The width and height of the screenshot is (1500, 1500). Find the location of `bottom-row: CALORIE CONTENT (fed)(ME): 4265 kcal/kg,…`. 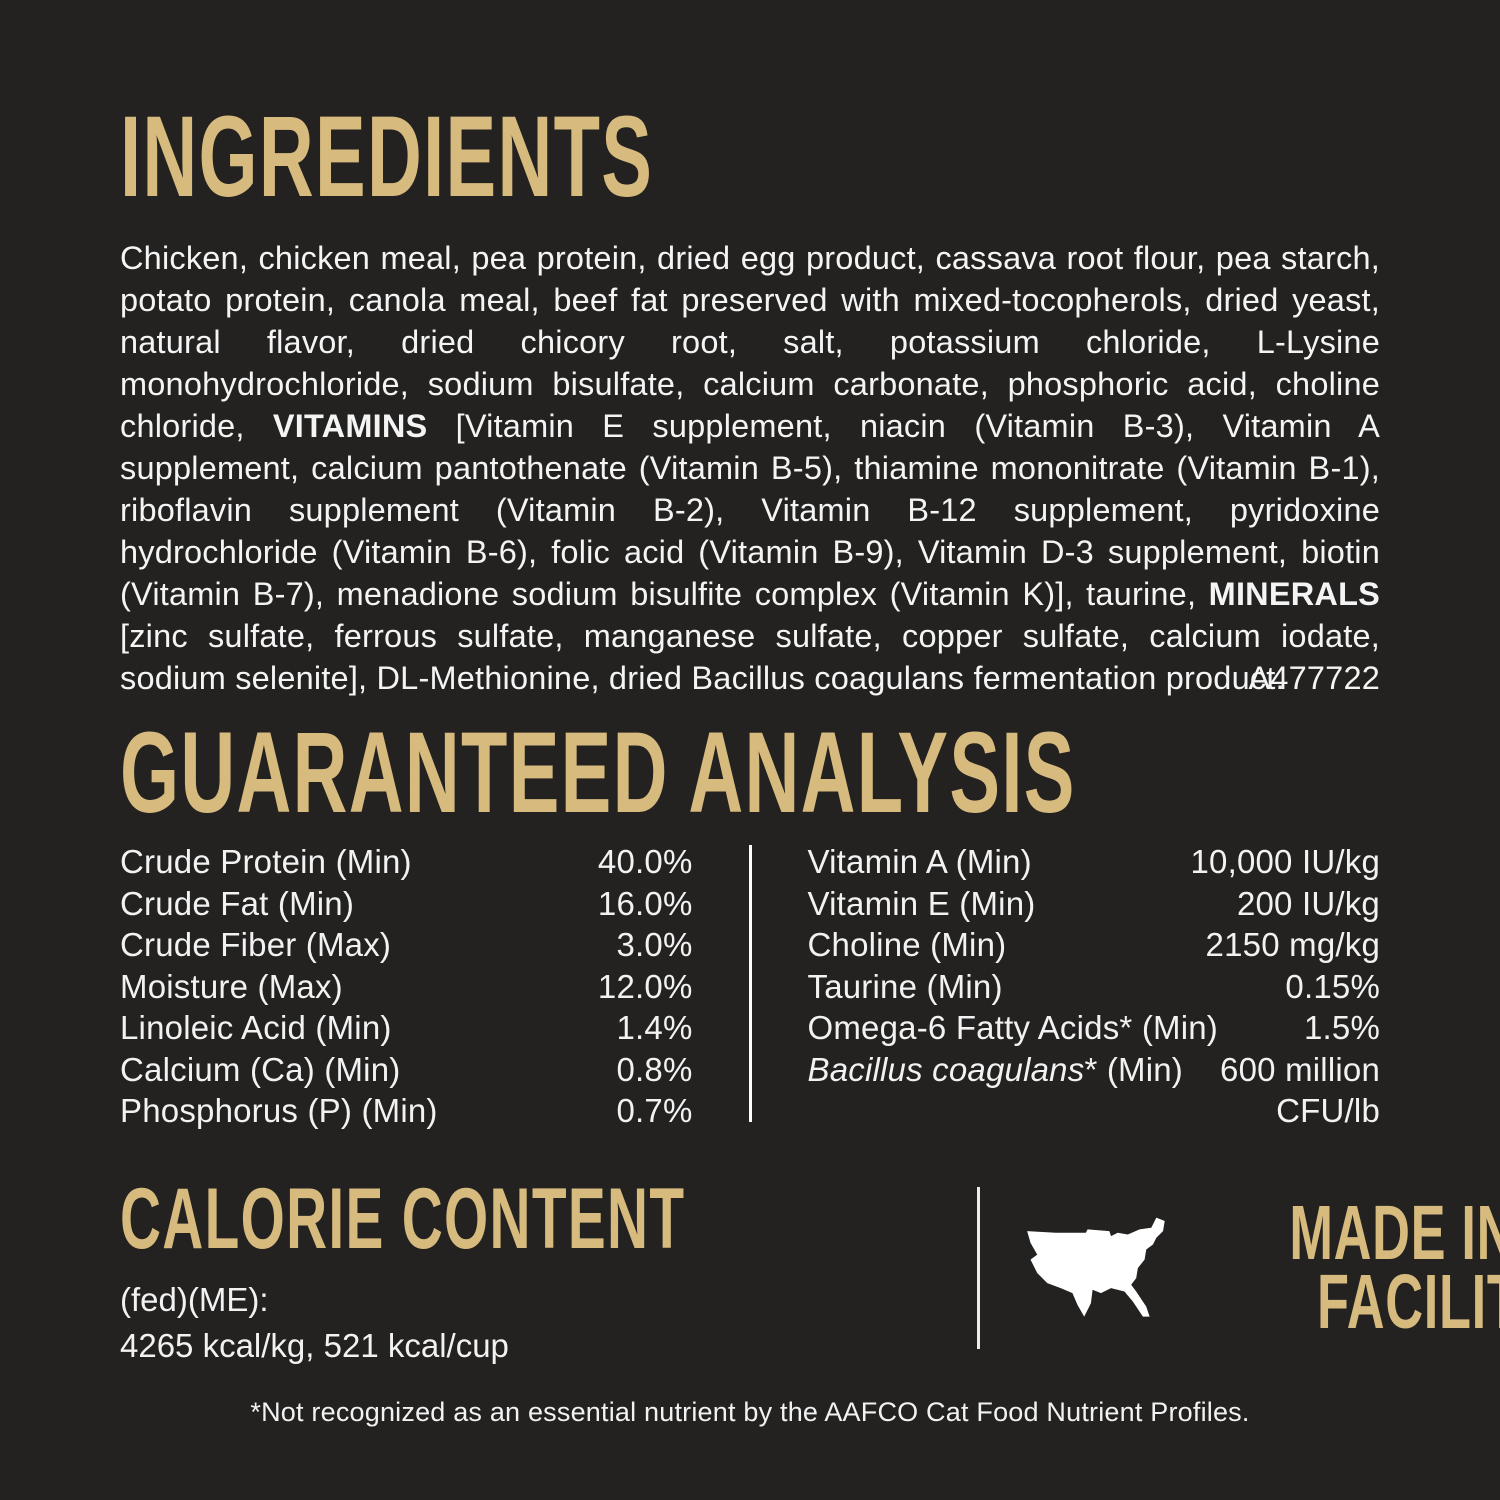

bottom-row: CALORIE CONTENT (fed)(ME): 4265 kcal/kg,… is located at coordinates (810, 1272).